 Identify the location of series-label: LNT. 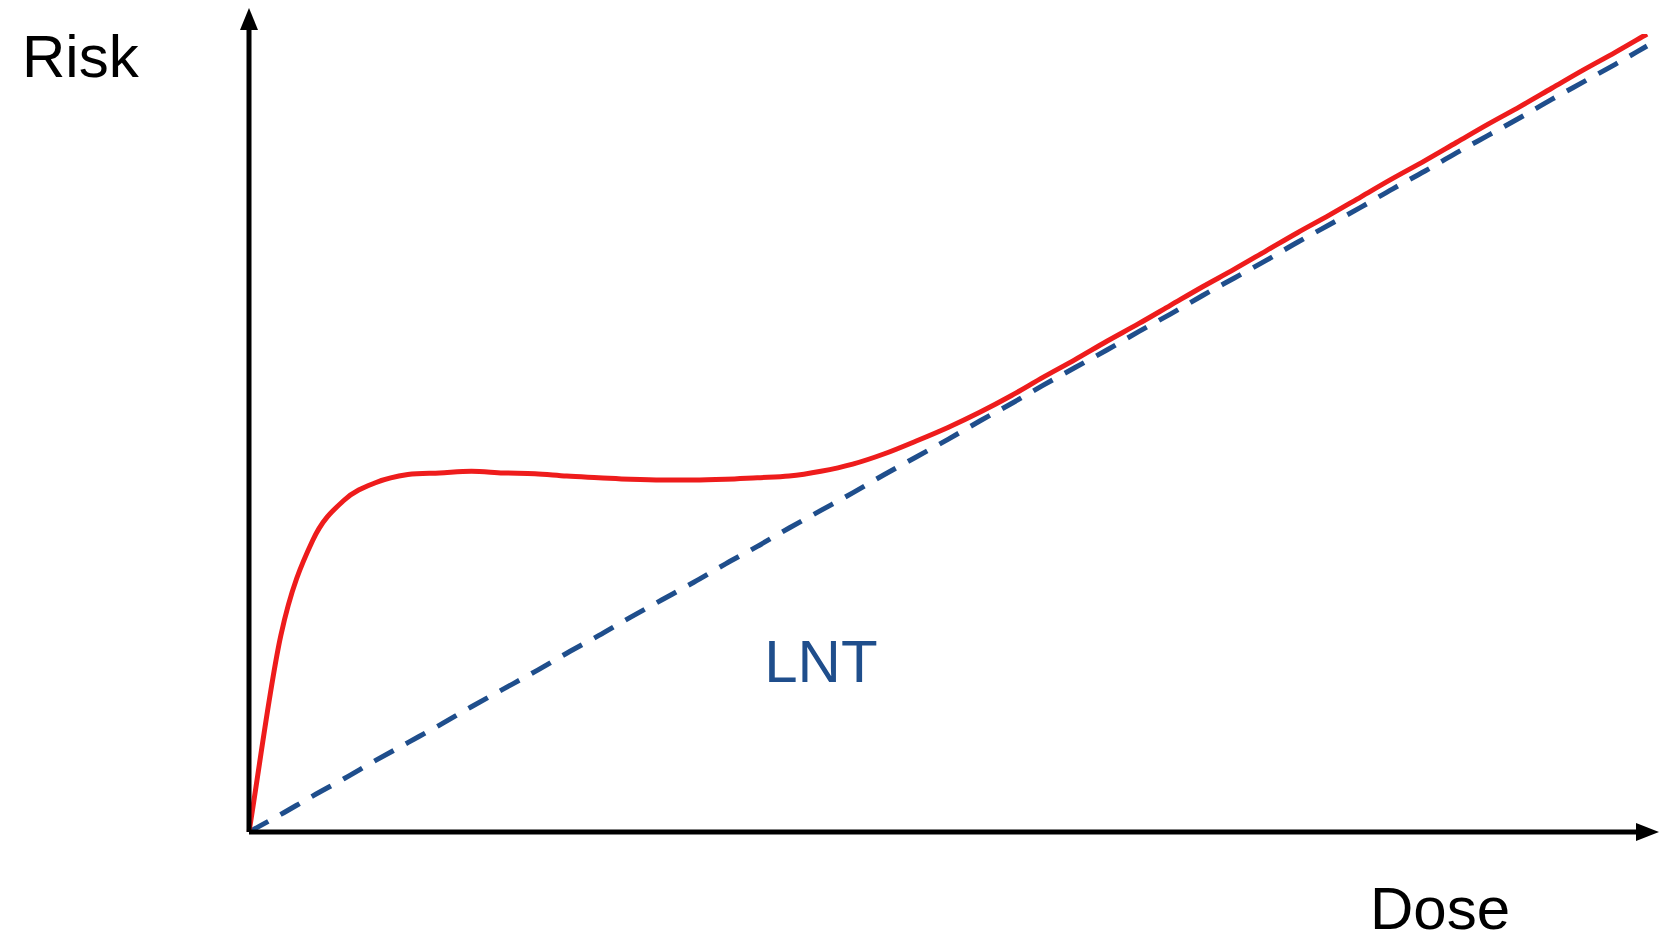
(821, 661).